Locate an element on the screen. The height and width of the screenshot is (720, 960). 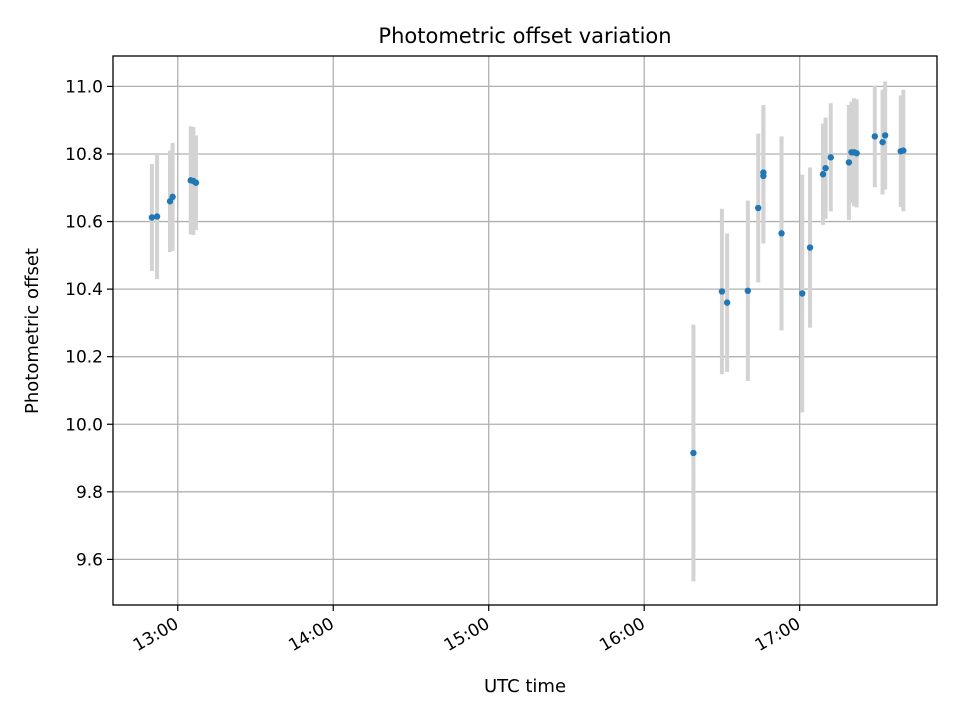
y-tick-label: 10.0 is located at coordinates (84, 425).